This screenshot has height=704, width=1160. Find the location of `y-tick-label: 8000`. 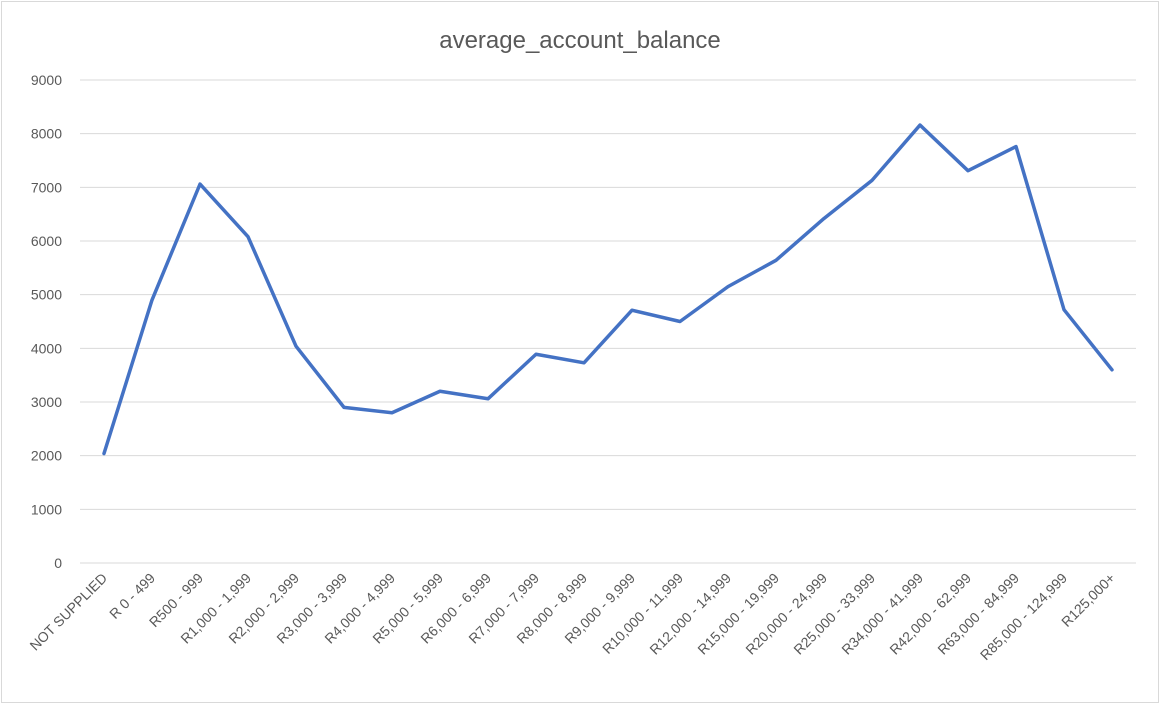

y-tick-label: 8000 is located at coordinates (46, 134).